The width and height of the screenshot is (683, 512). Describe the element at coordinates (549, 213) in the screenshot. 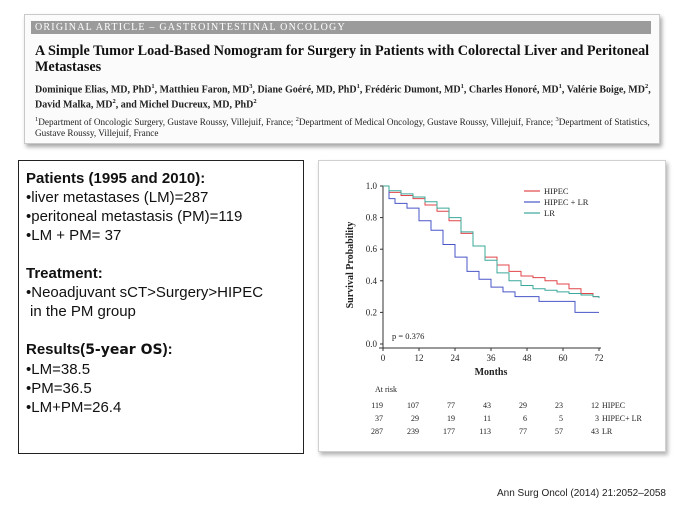

I see `legend-label: LR` at that location.